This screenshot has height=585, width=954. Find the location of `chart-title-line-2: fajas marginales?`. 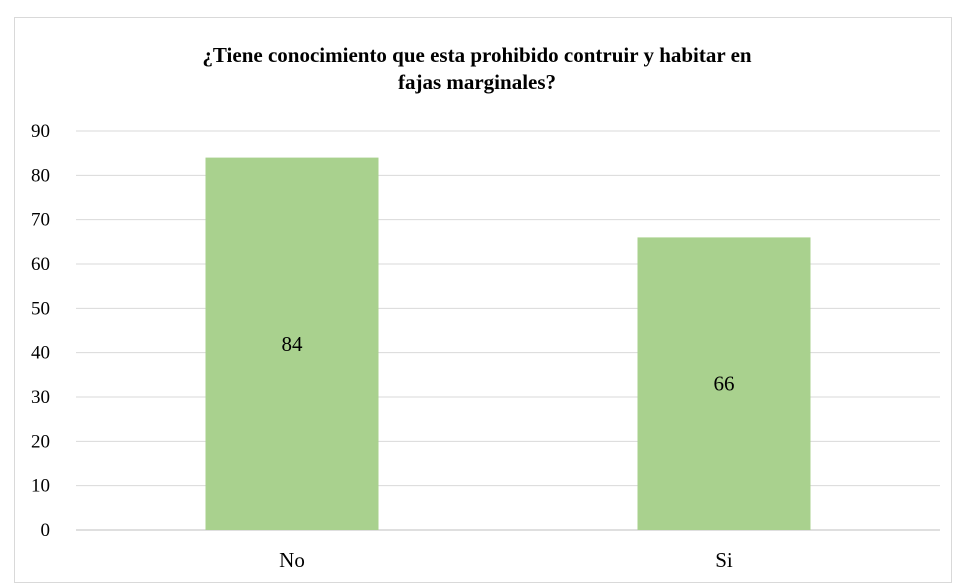

chart-title-line-2: fajas marginales? is located at coordinates (477, 82).